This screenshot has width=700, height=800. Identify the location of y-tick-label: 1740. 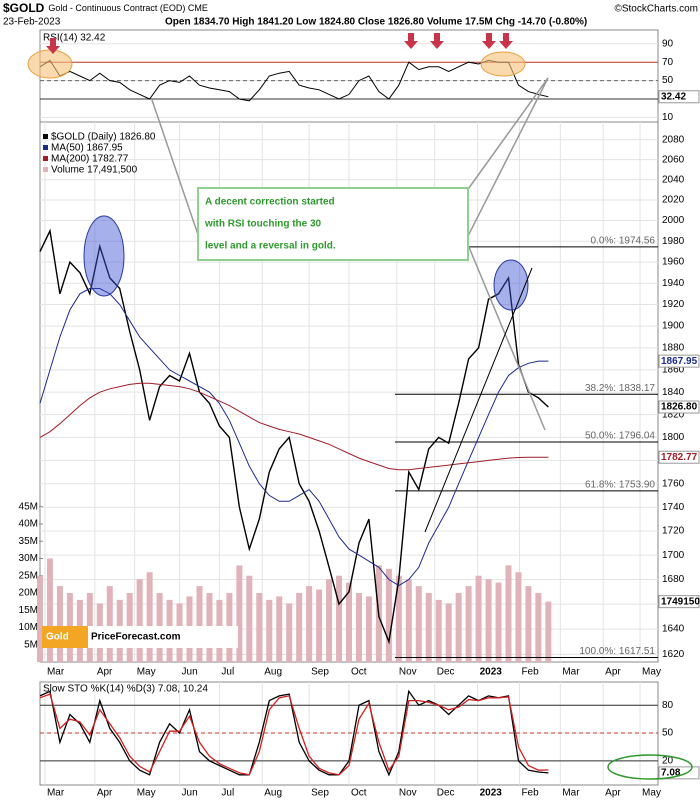
(673, 507).